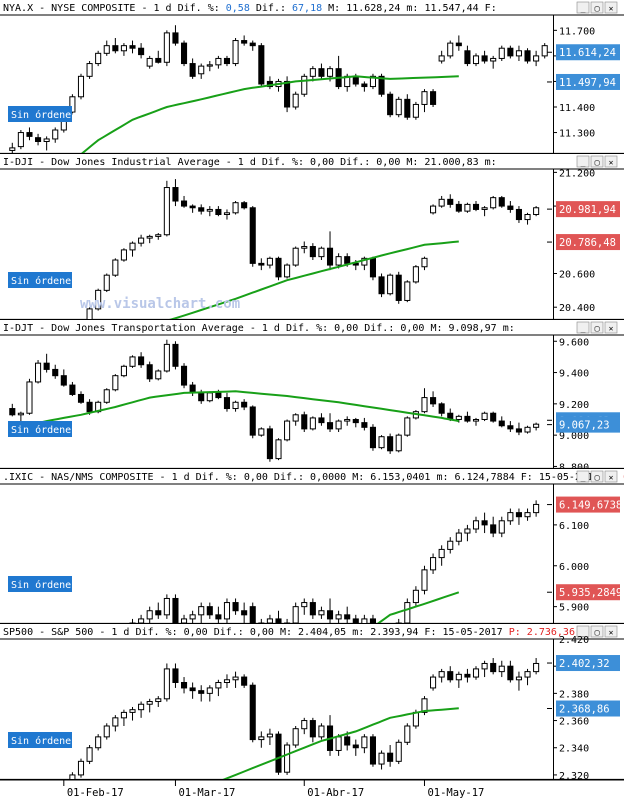 Image resolution: width=624 pixels, height=805 pixels. What do you see at coordinates (587, 243) in the screenshot?
I see `dji-value-badge-label: 20.786,48` at bounding box center [587, 243].